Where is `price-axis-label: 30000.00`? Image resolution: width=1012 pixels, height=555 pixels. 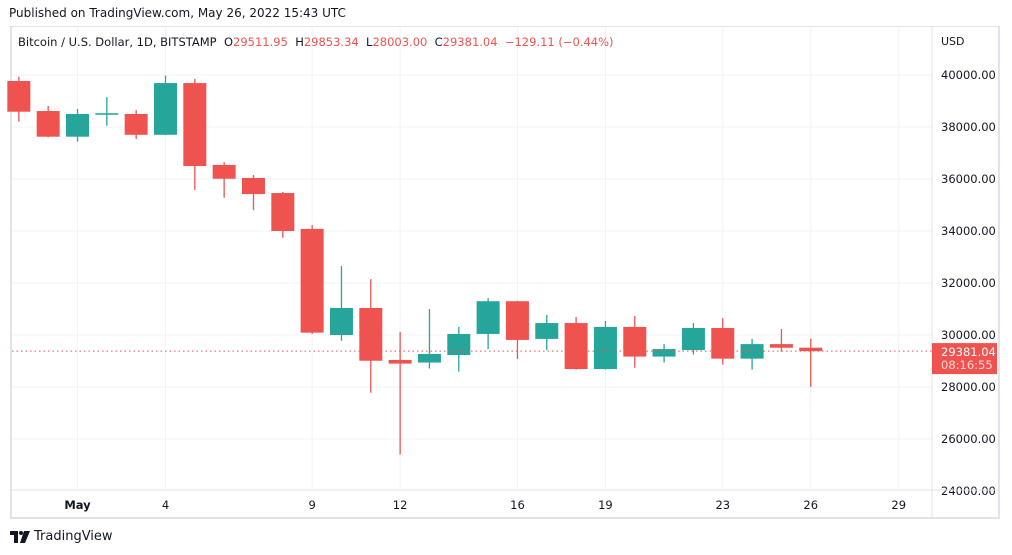
price-axis-label: 30000.00 is located at coordinates (968, 335).